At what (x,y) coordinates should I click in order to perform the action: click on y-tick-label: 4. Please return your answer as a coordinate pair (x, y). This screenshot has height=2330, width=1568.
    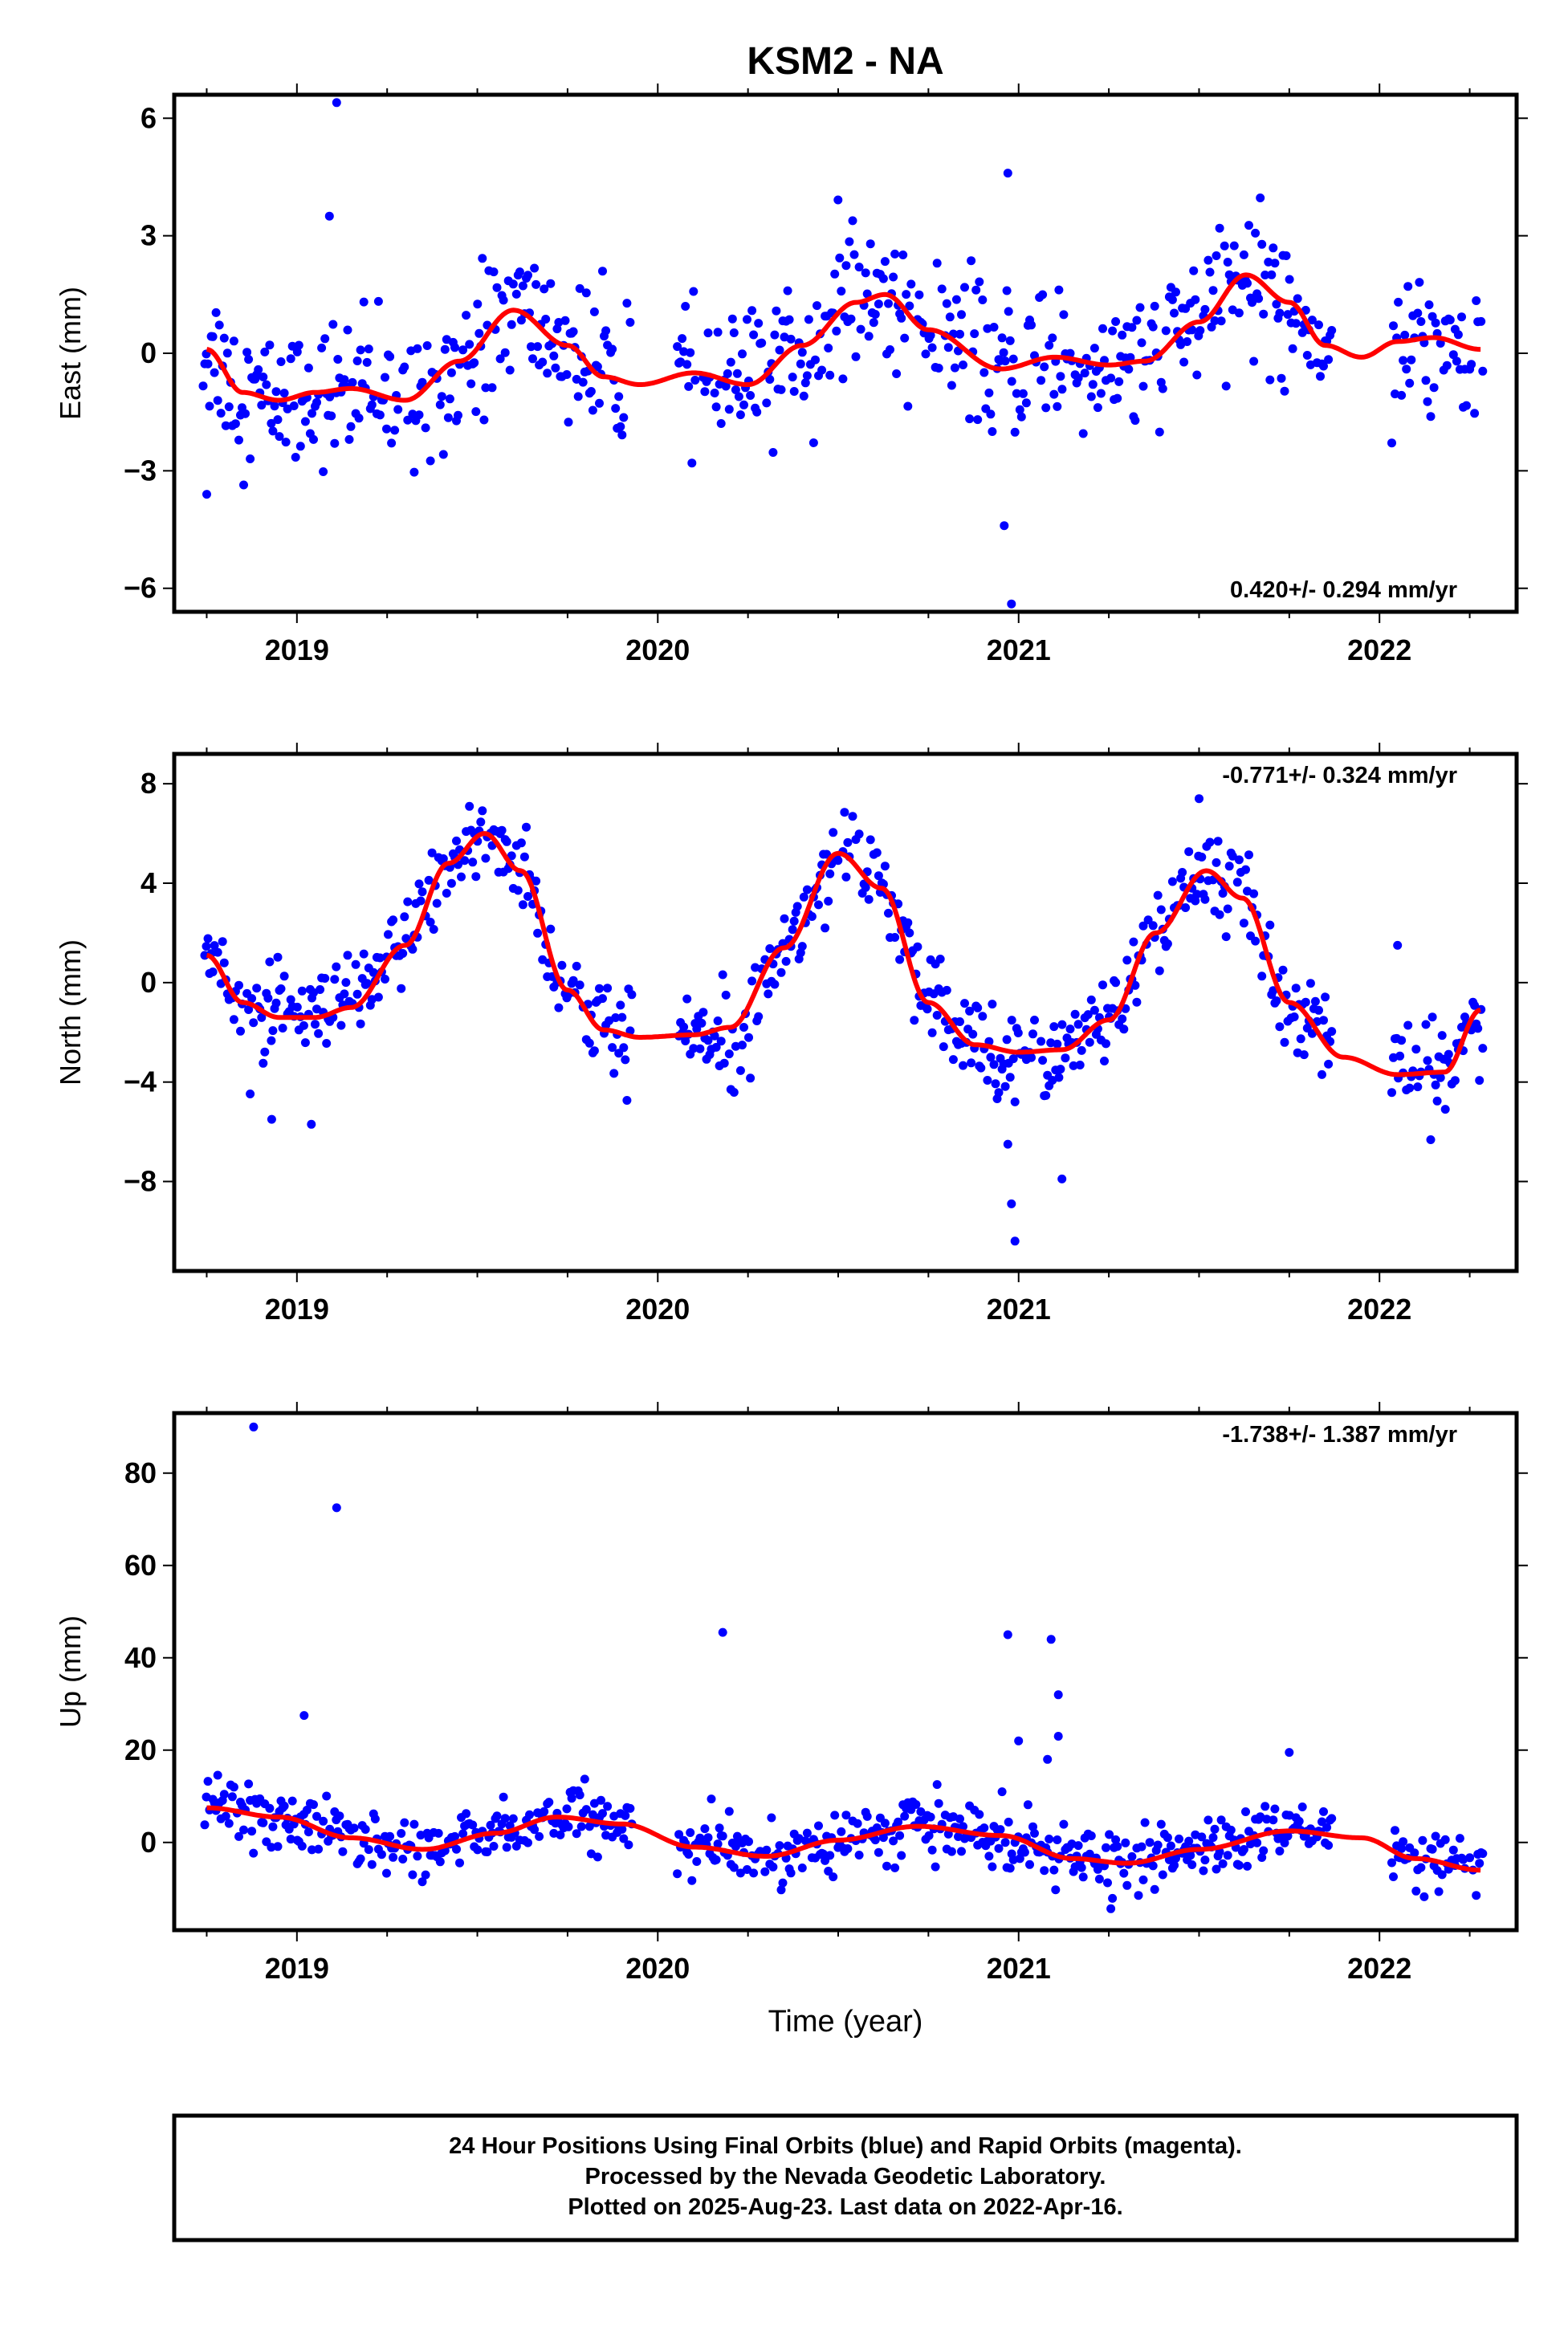
    Looking at the image, I should click on (149, 882).